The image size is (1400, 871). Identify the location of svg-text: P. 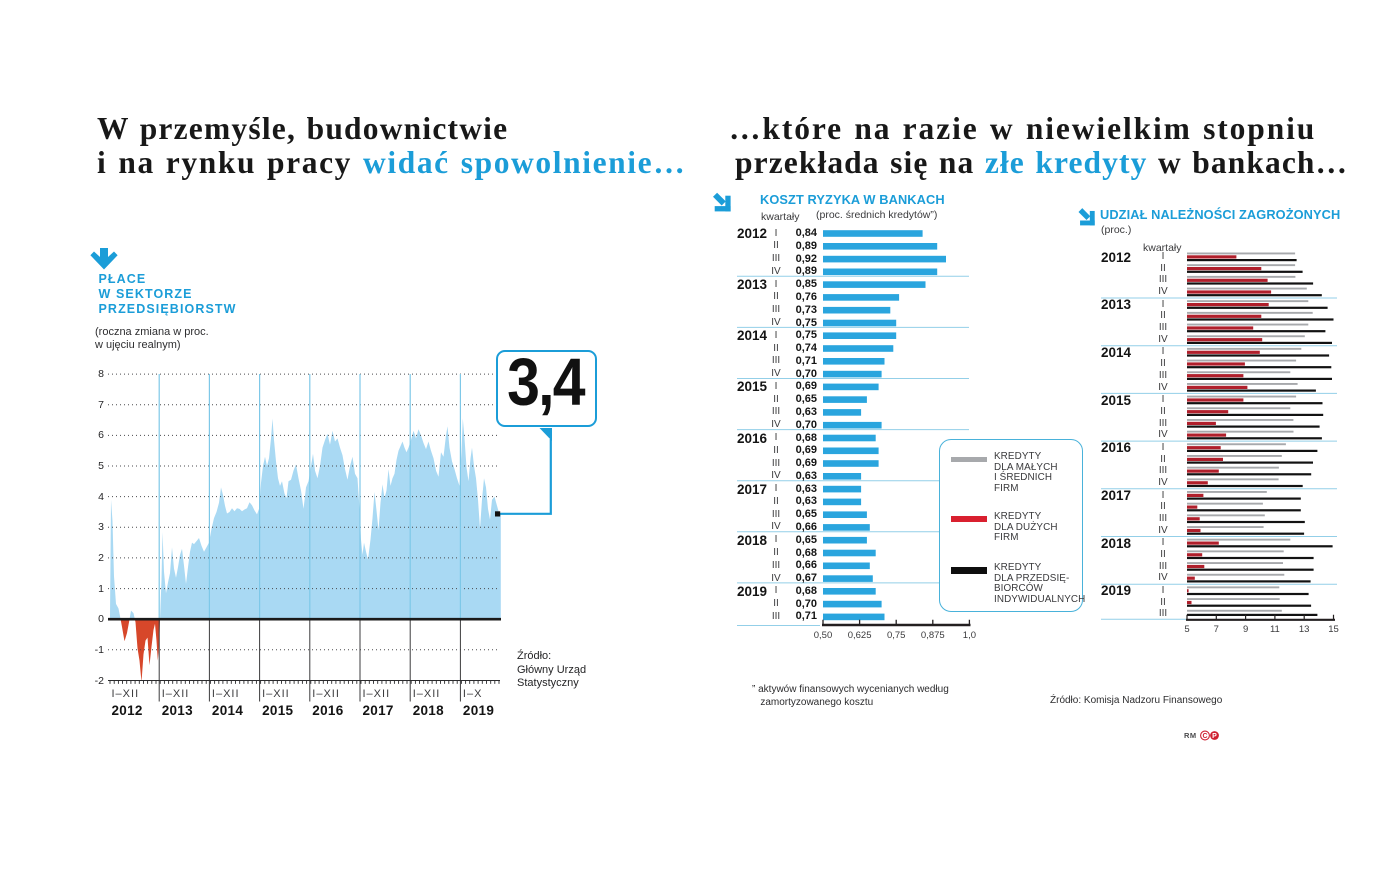
(1214, 736).